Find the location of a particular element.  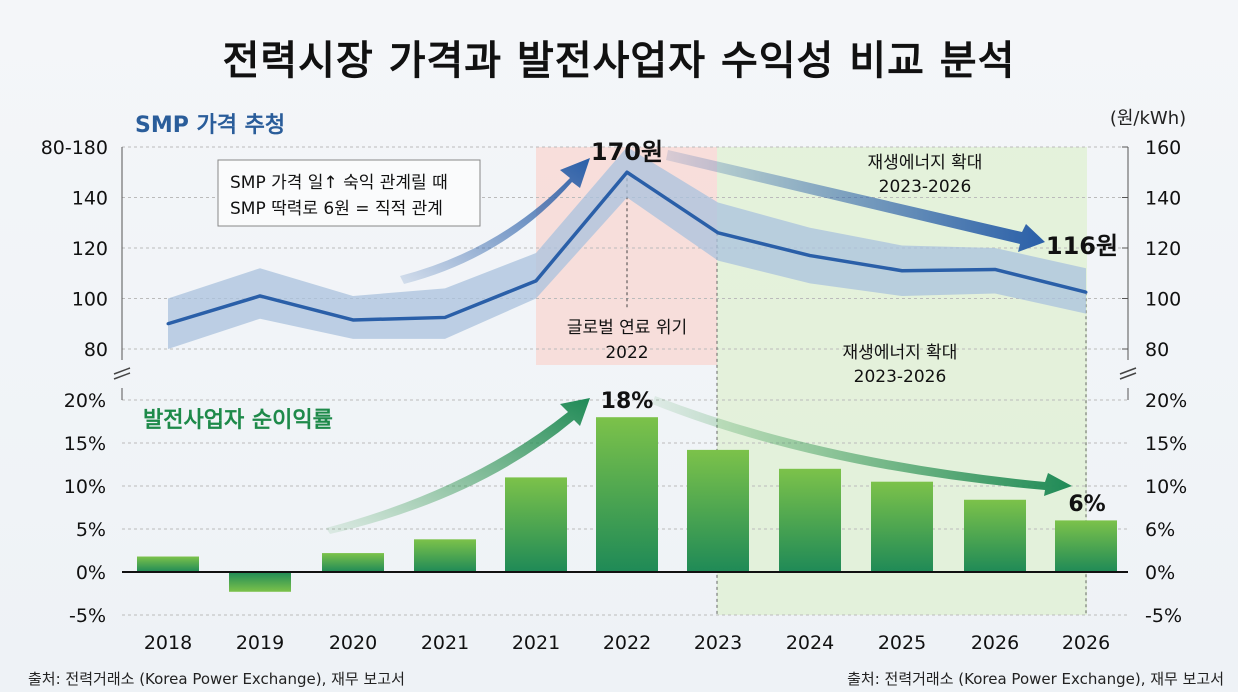

margin-peak-label: 18% is located at coordinates (627, 401).